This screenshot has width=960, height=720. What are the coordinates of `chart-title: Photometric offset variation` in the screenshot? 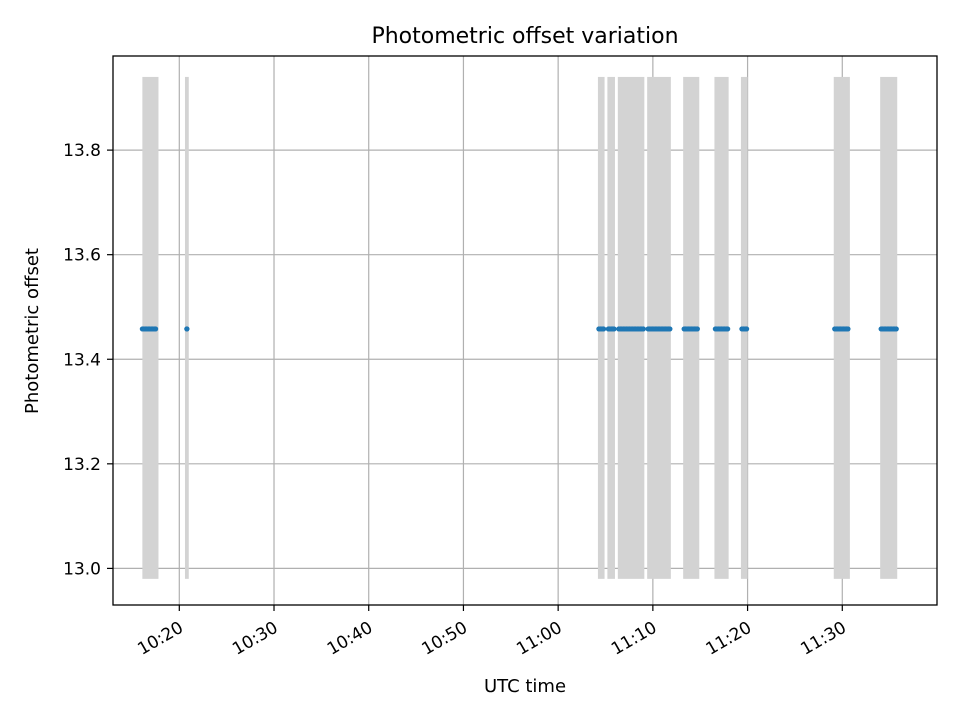 It's located at (524, 36).